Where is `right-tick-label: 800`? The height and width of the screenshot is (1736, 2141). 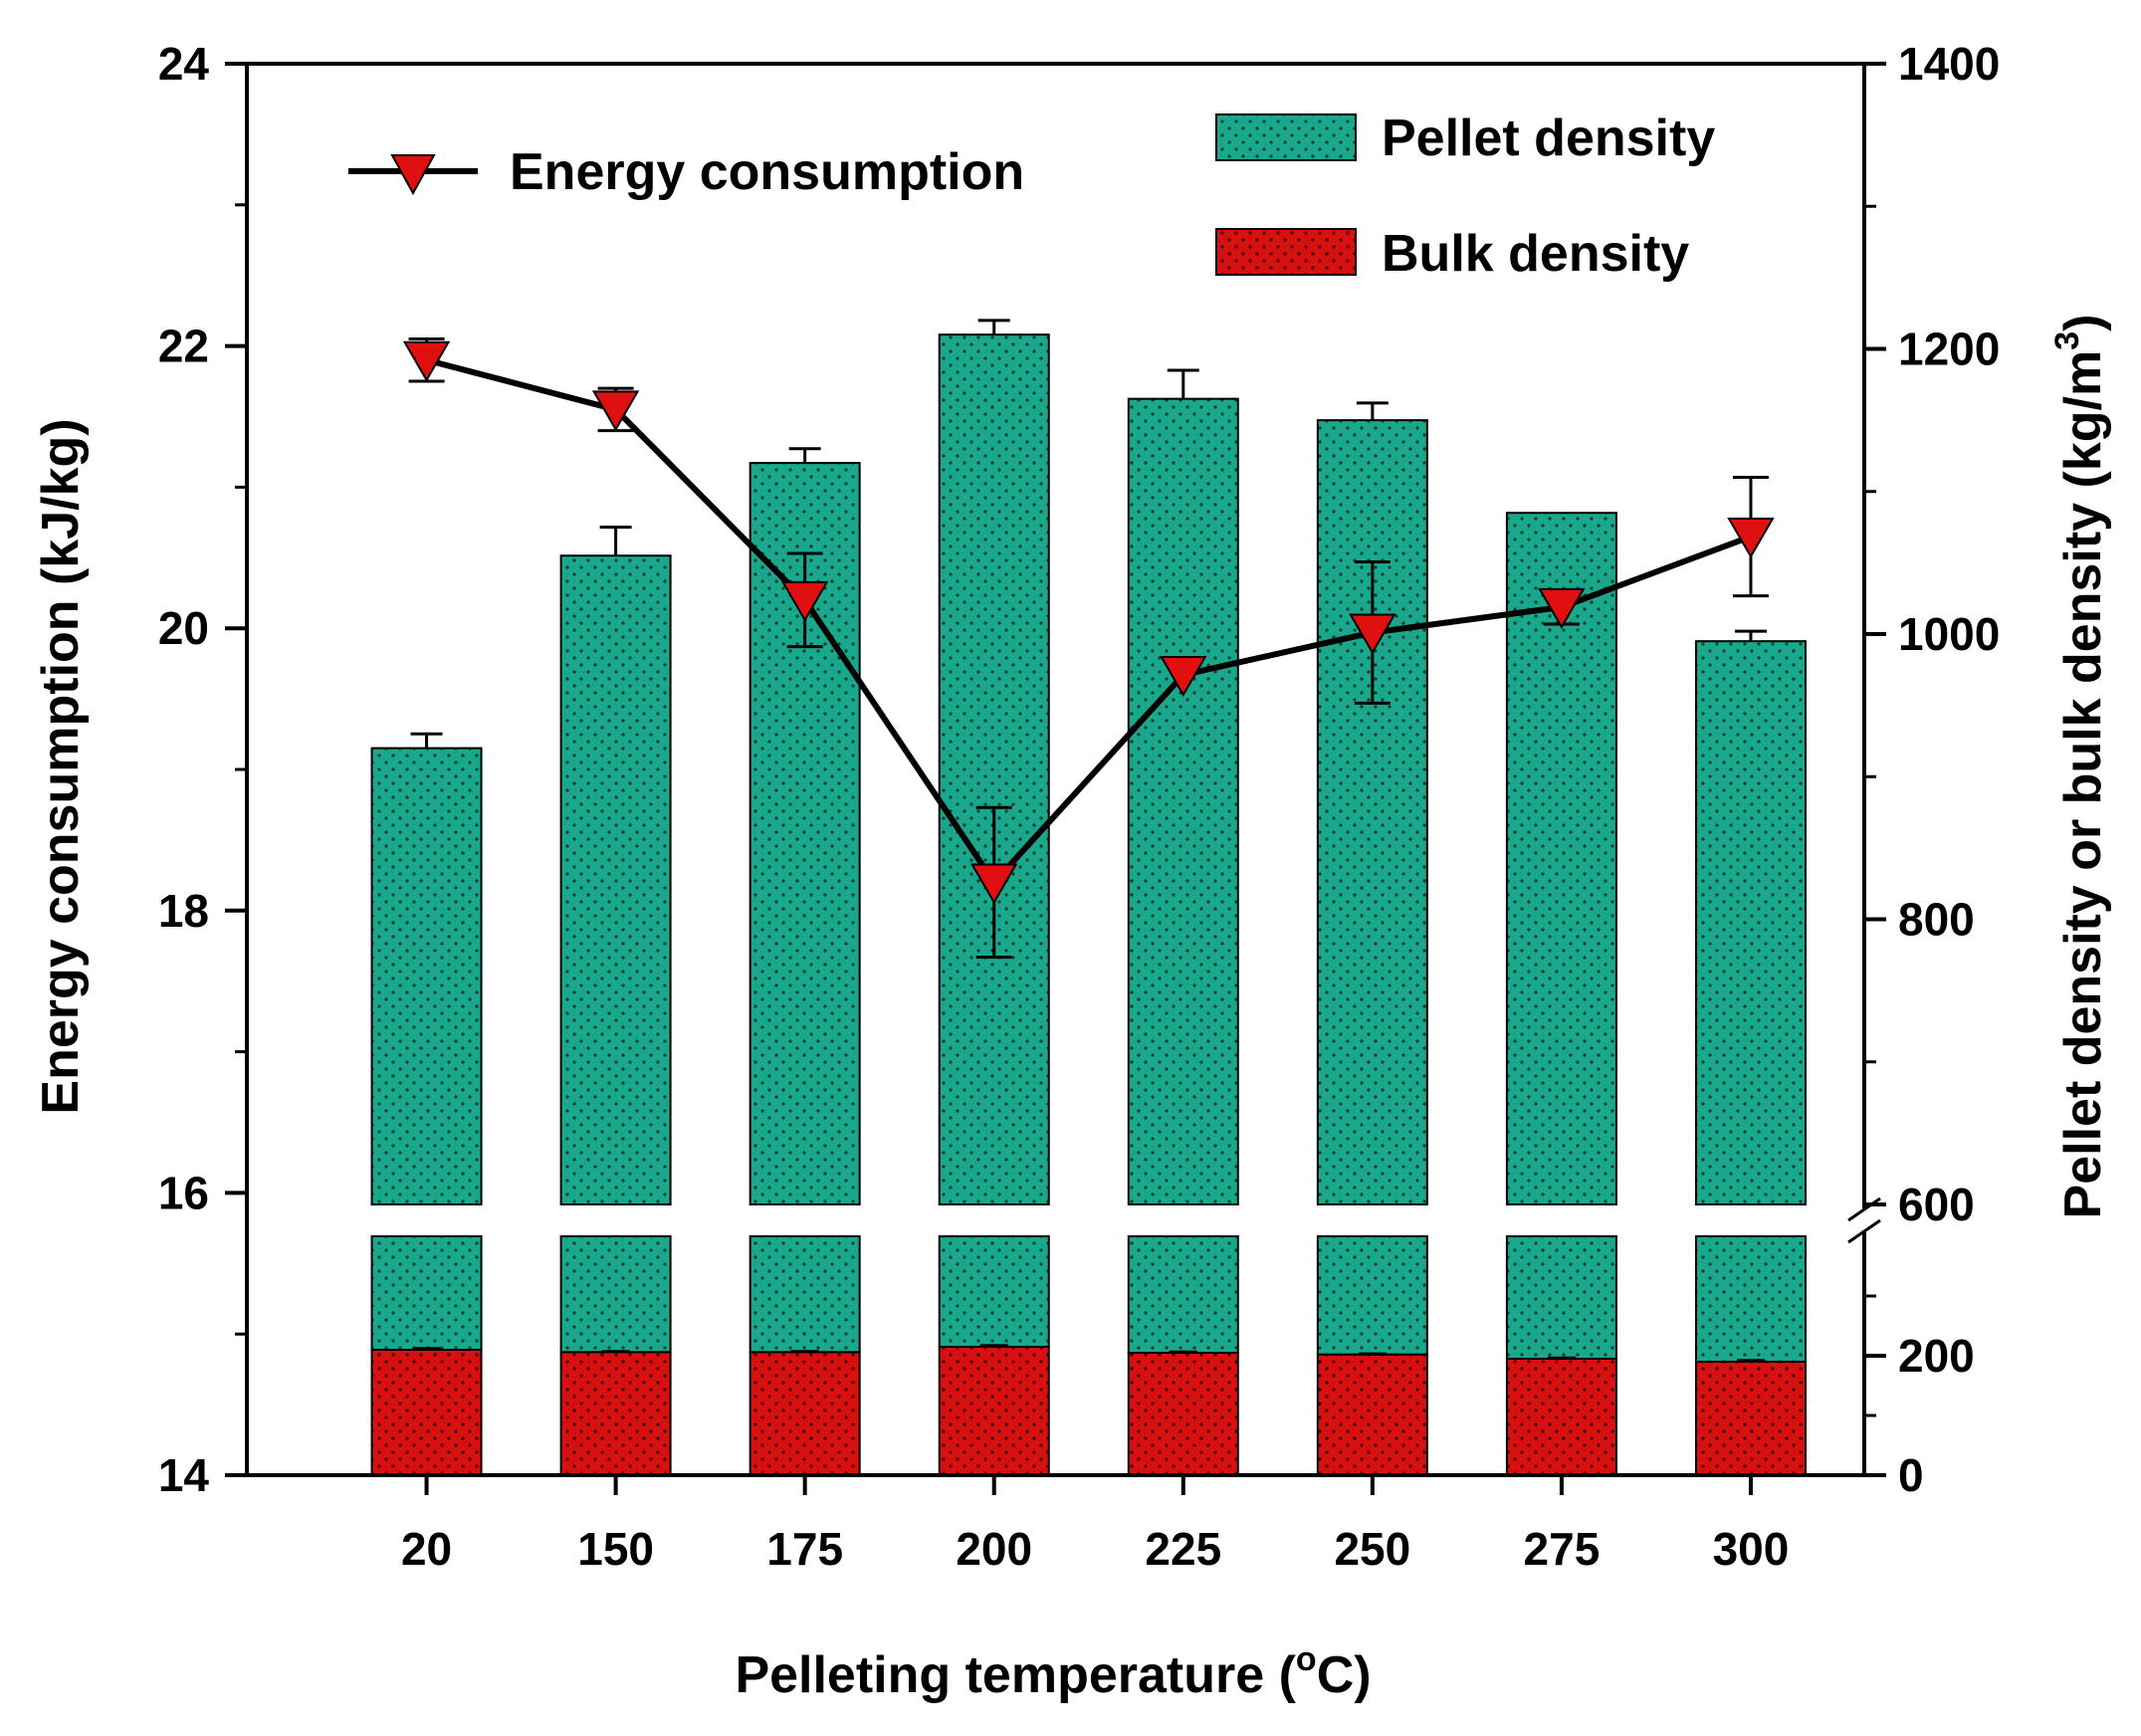 right-tick-label: 800 is located at coordinates (1936, 920).